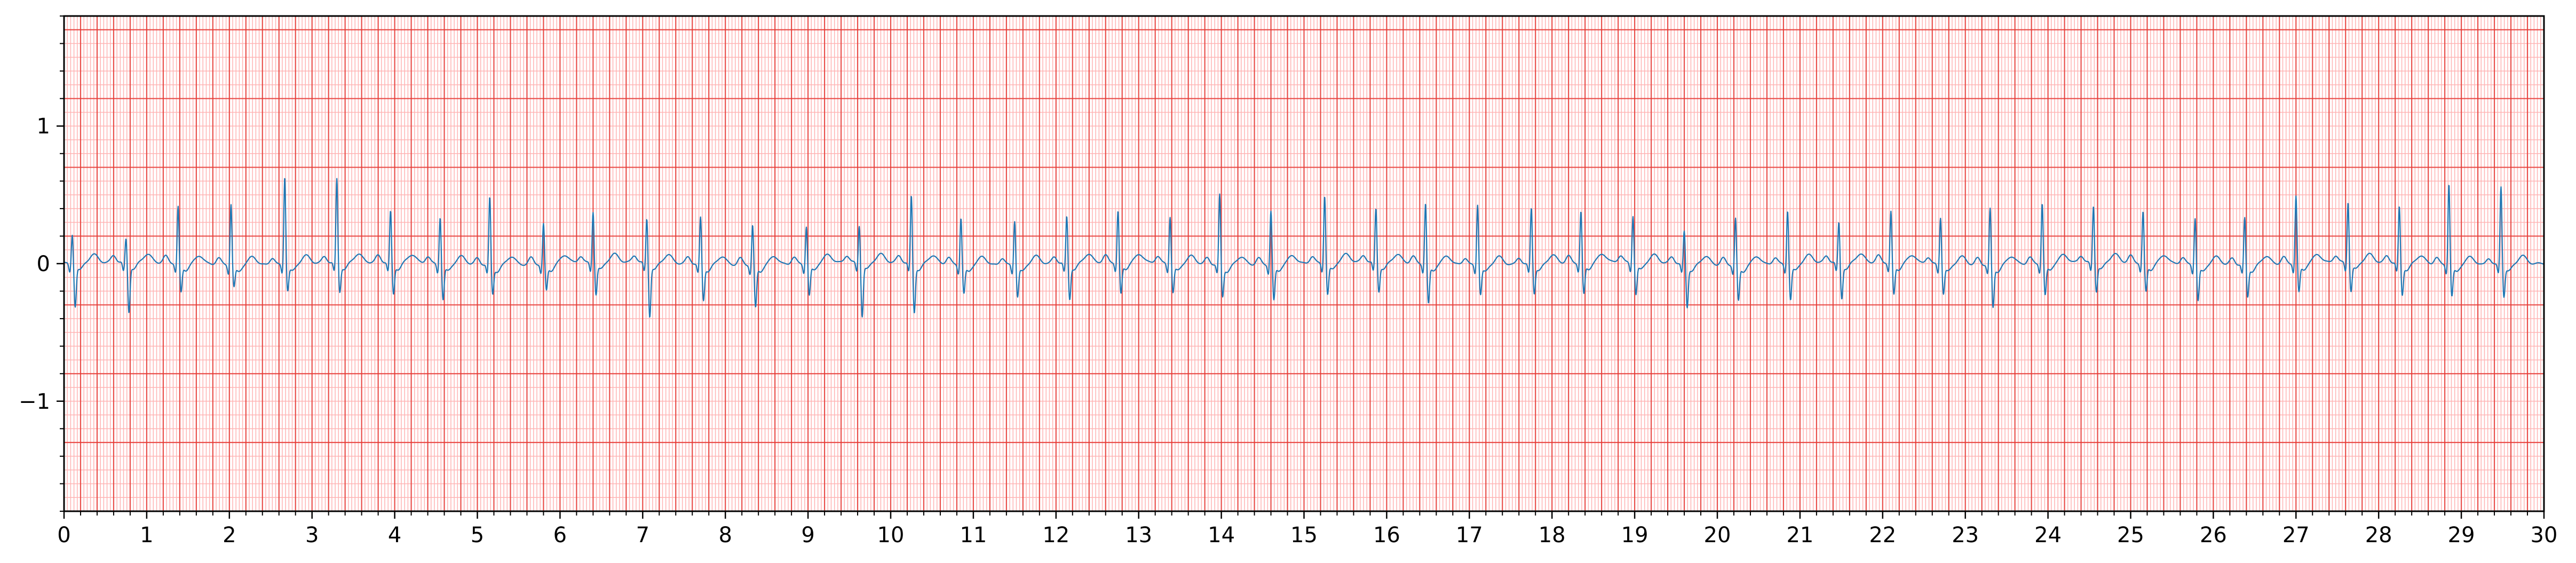  What do you see at coordinates (2461, 535) in the screenshot?
I see `x-tick-label: 29` at bounding box center [2461, 535].